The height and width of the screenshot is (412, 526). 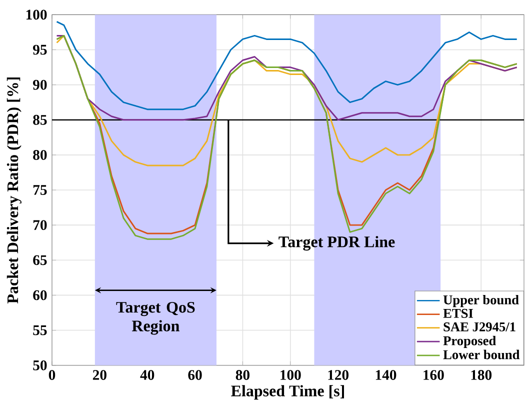 What do you see at coordinates (40, 190) in the screenshot?
I see `y-tick-label: 75` at bounding box center [40, 190].